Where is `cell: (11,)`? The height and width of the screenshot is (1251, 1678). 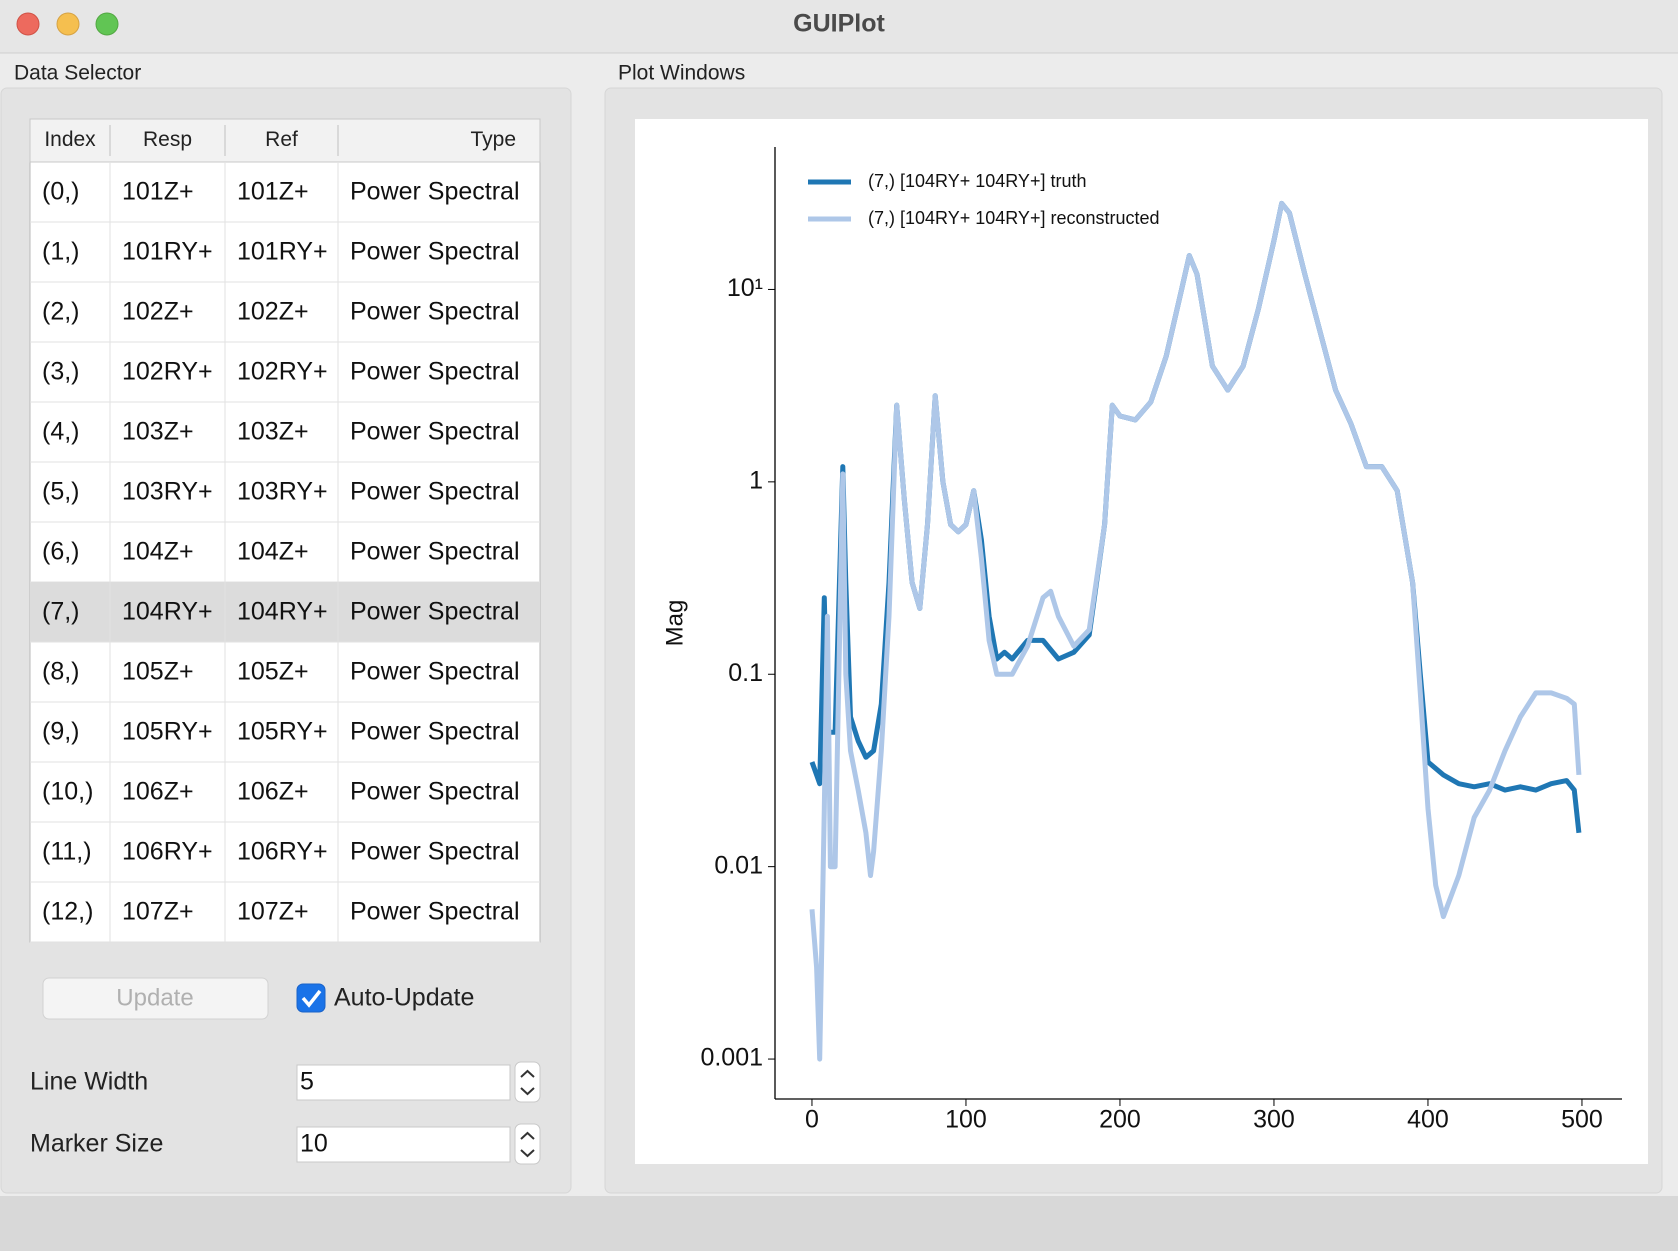 cell: (11,) is located at coordinates (67, 852).